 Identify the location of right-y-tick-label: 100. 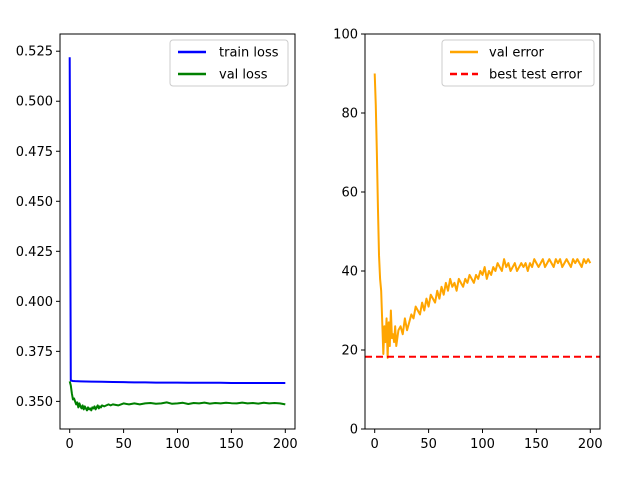
(345, 35).